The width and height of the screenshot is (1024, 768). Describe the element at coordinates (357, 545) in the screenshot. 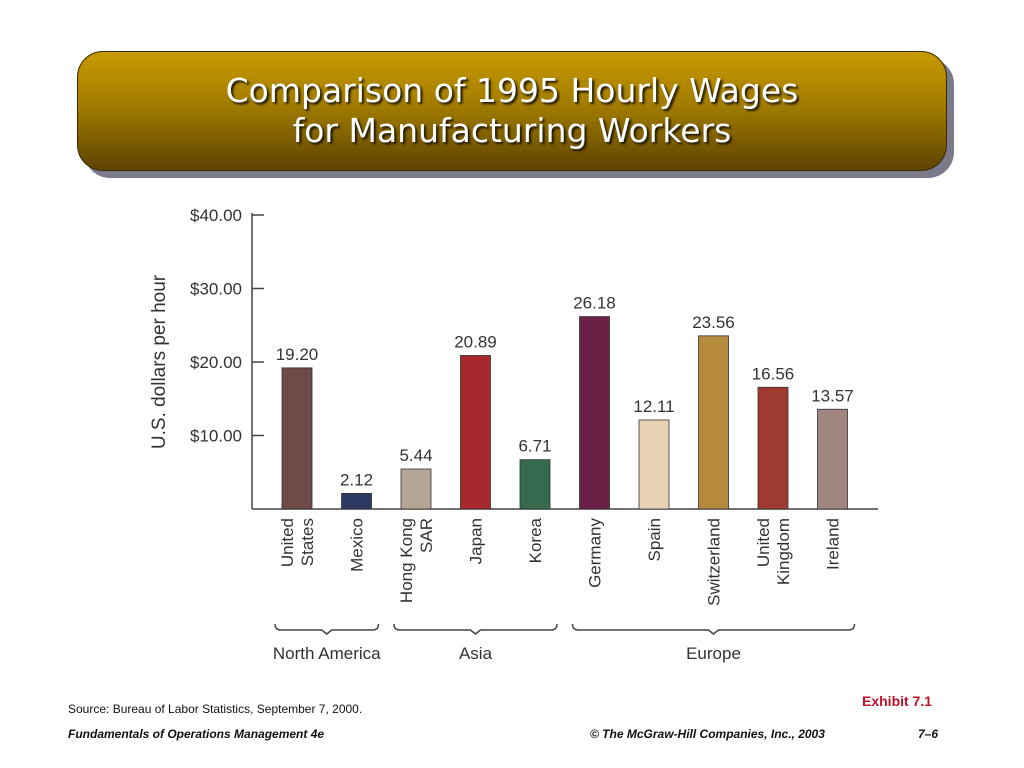

I see `category-label: Mexico` at that location.